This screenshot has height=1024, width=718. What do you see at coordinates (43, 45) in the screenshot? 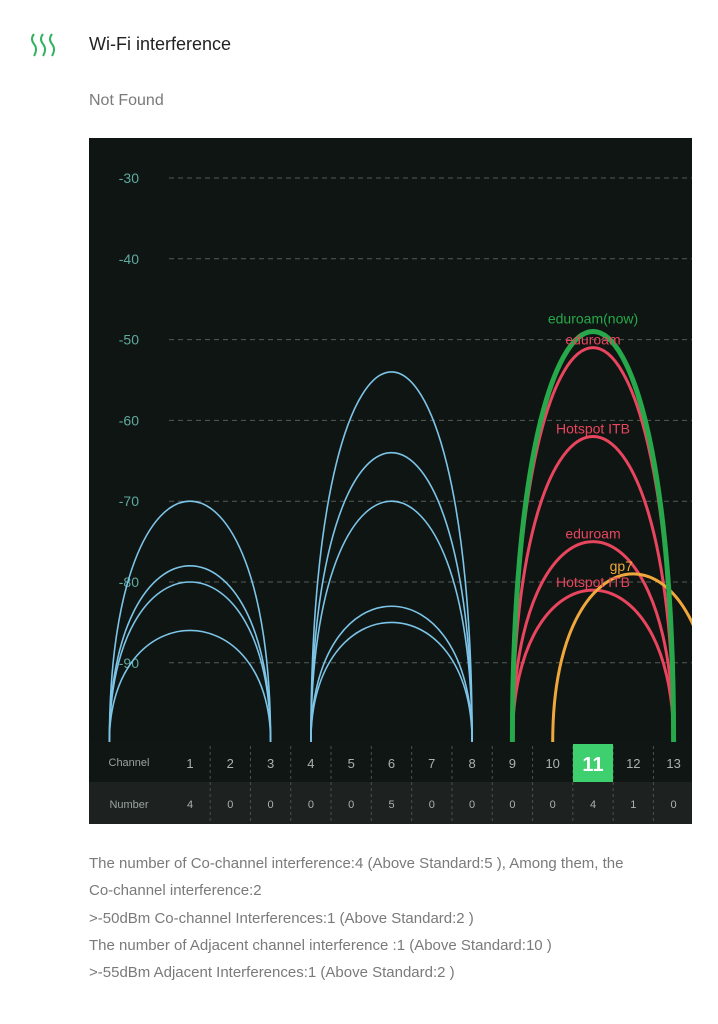
I see `wifi-signal-icon` at bounding box center [43, 45].